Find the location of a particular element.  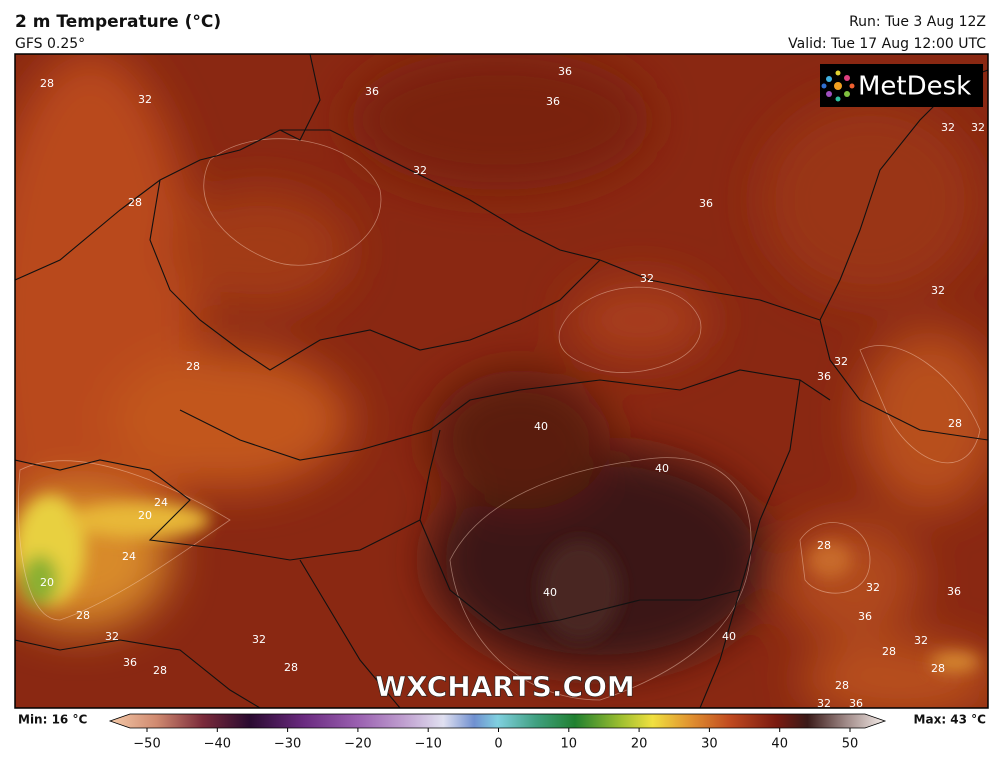

valid-time: Valid: Tue 17 Aug 12:00 UTC is located at coordinates (887, 44).